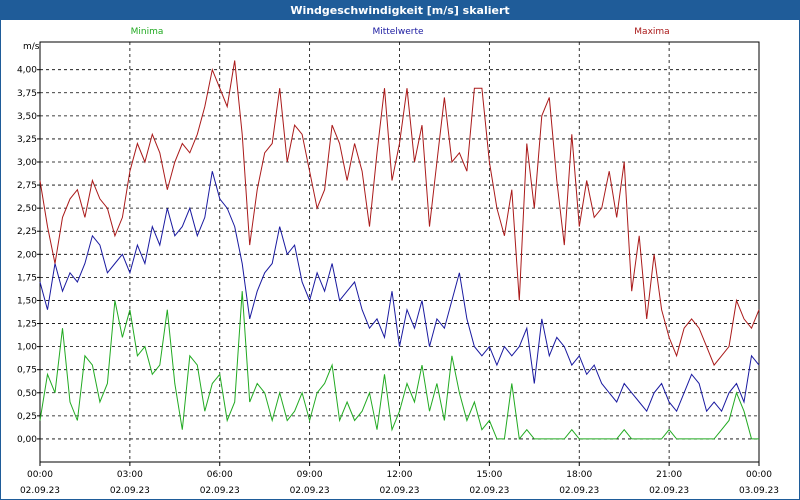 The image size is (800, 500). Describe the element at coordinates (651, 32) in the screenshot. I see `legend-entry-maxima: Maxima` at that location.